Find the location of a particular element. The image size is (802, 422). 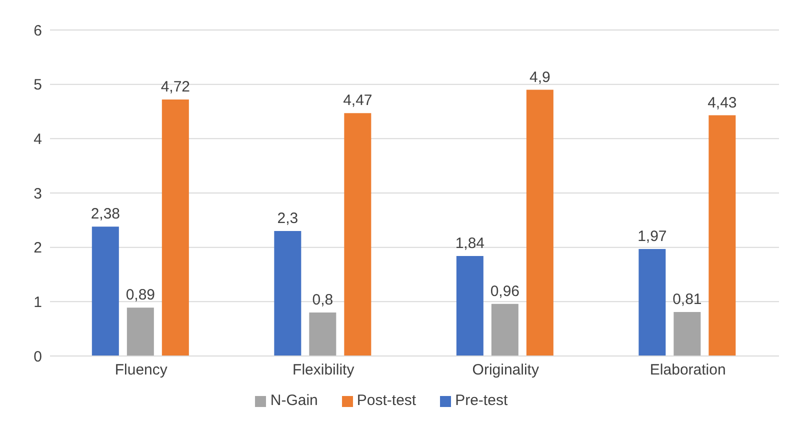

data-label: 4,47 is located at coordinates (357, 101).